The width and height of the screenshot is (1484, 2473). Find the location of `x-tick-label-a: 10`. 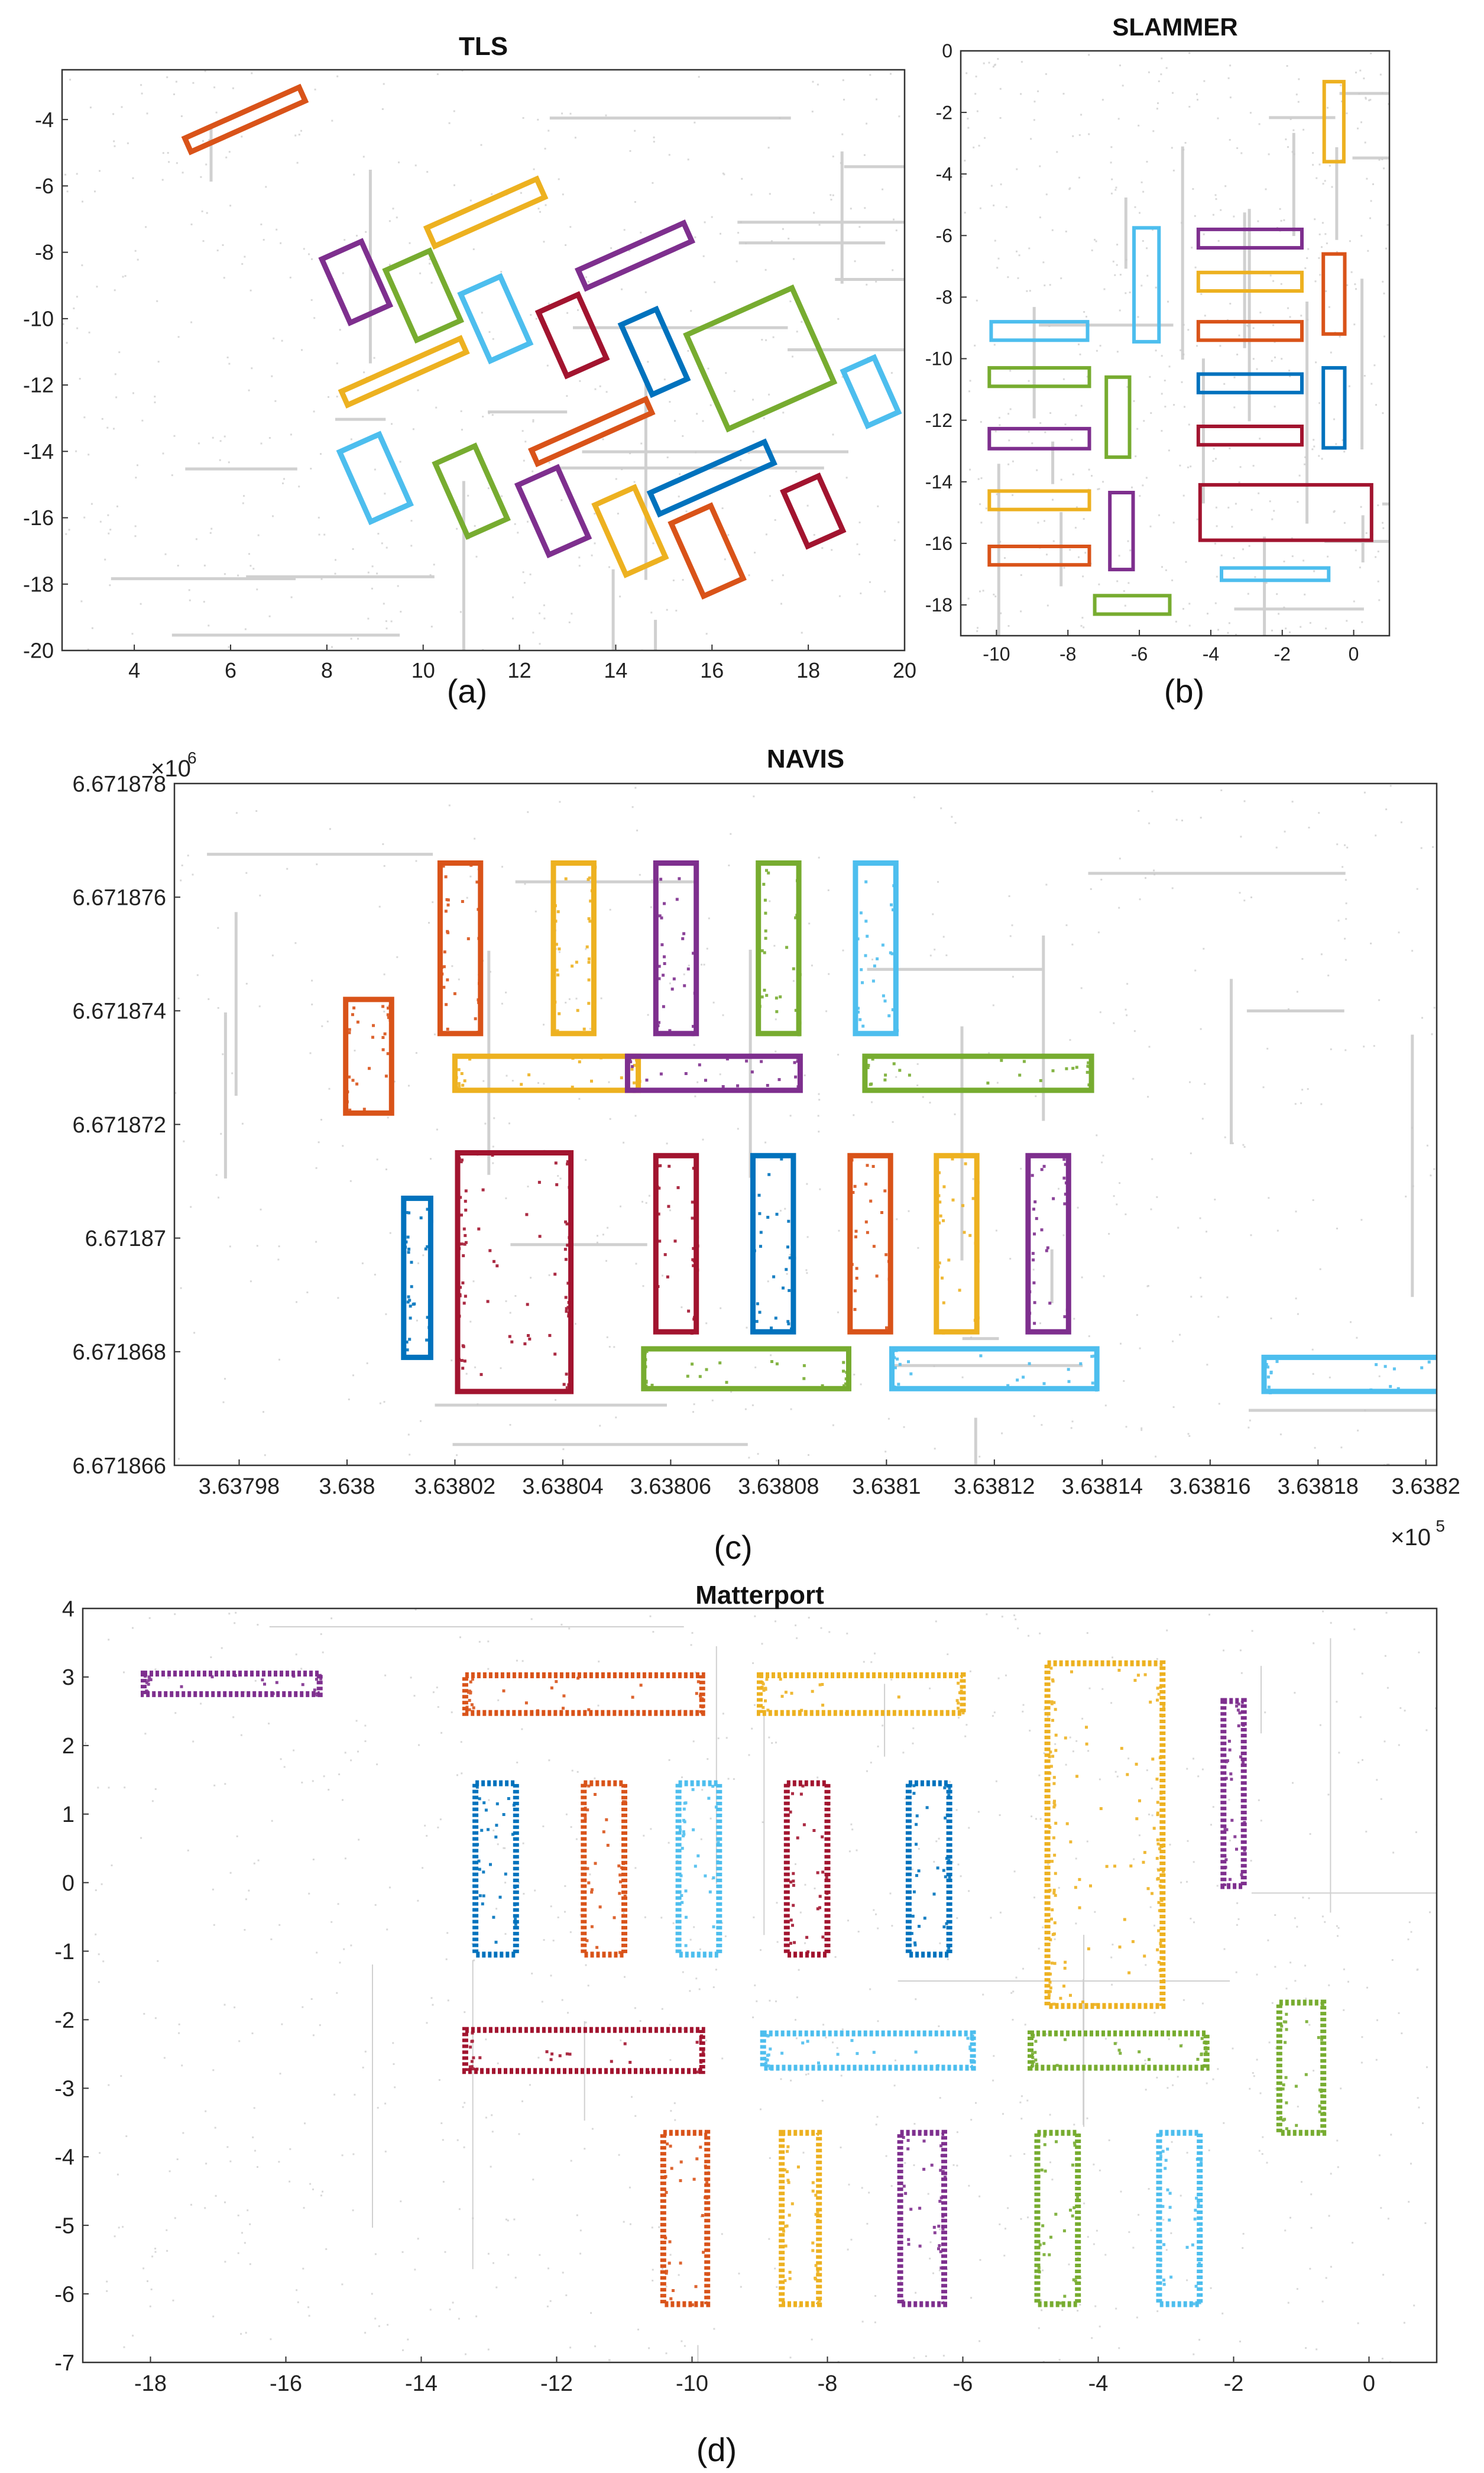

x-tick-label-a: 10 is located at coordinates (423, 670).